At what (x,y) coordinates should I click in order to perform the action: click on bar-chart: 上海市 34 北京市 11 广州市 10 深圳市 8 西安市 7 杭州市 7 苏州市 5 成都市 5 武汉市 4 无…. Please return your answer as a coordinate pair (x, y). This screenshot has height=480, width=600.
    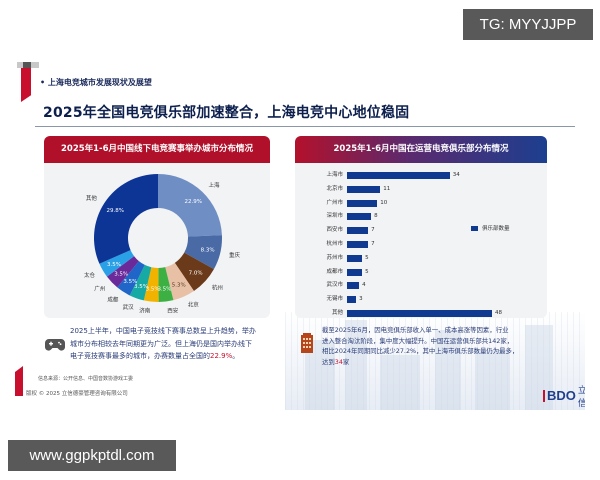
    Looking at the image, I should click on (421, 244).